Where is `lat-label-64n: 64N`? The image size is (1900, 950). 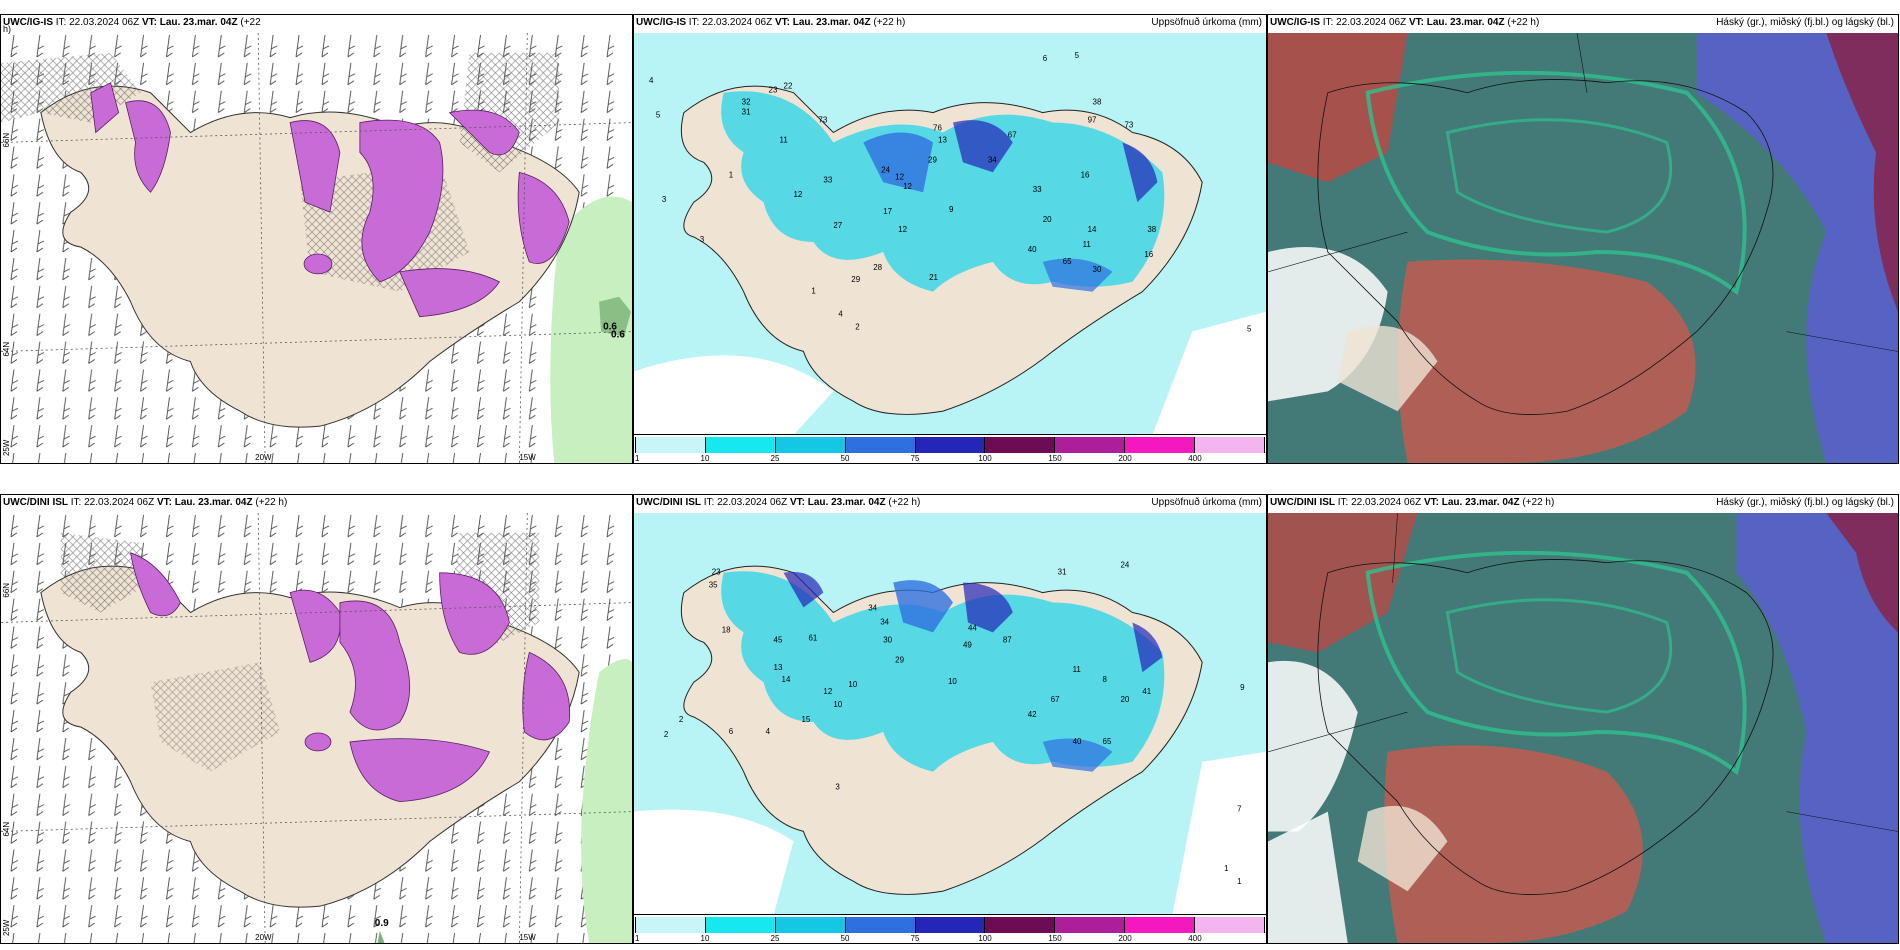
lat-label-64n: 64N is located at coordinates (6, 829).